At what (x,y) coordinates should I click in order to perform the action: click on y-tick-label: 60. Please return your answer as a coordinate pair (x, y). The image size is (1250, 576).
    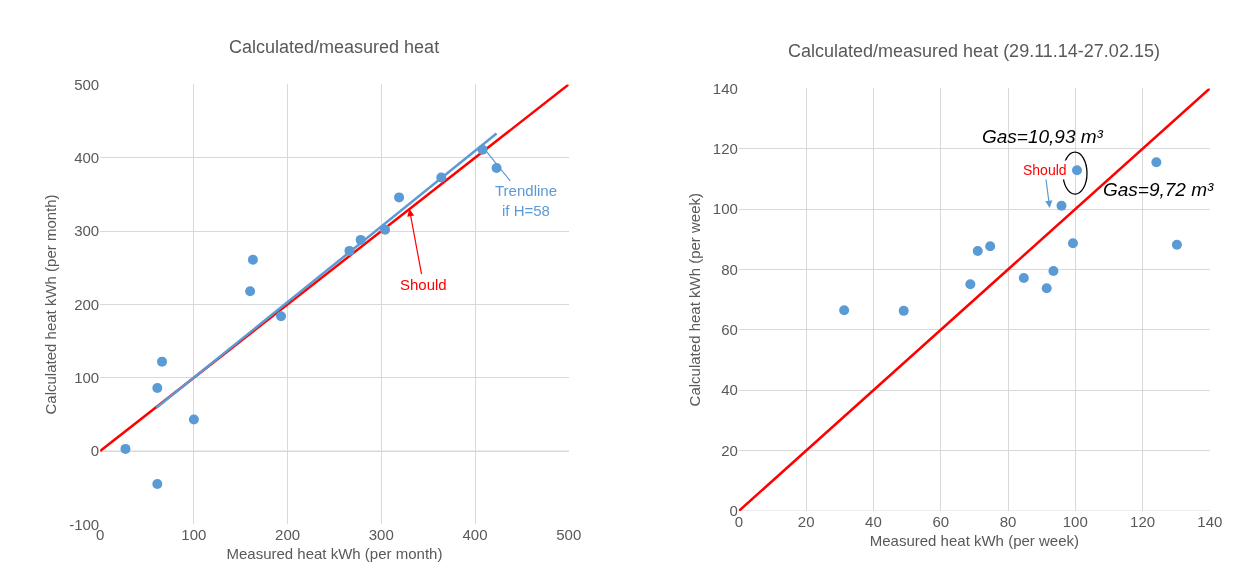
    Looking at the image, I should click on (729, 330).